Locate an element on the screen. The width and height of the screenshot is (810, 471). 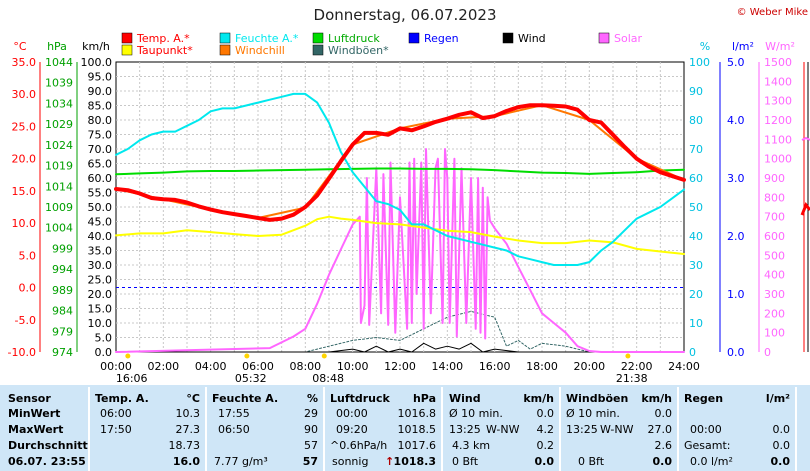
hum-value: 90 is located at coordinates (311, 429).